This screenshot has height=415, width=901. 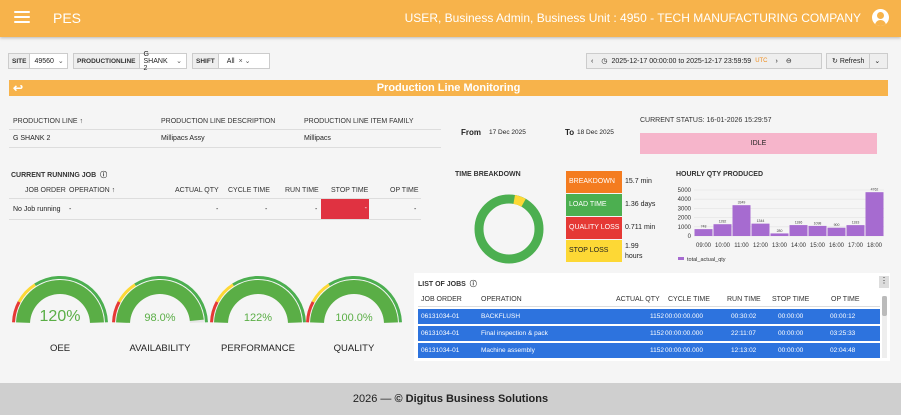 I want to click on footer-year: 2026 —, so click(x=372, y=399).